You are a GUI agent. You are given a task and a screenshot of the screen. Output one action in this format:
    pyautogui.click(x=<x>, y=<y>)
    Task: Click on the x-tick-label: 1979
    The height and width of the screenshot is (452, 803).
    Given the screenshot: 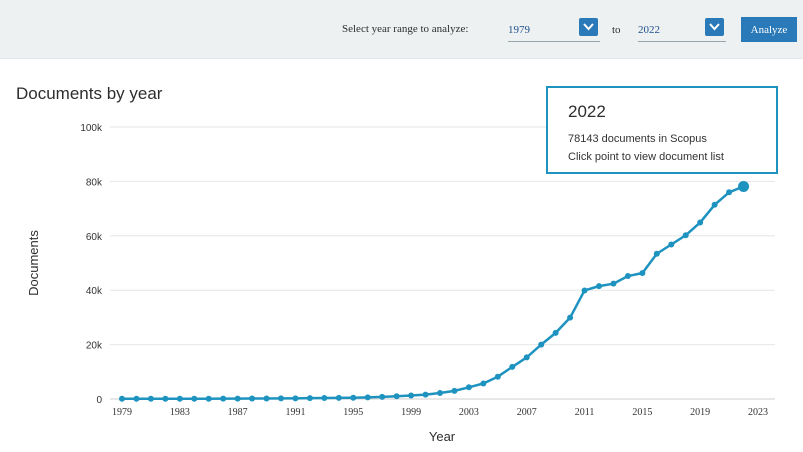 What is the action you would take?
    pyautogui.click(x=122, y=412)
    